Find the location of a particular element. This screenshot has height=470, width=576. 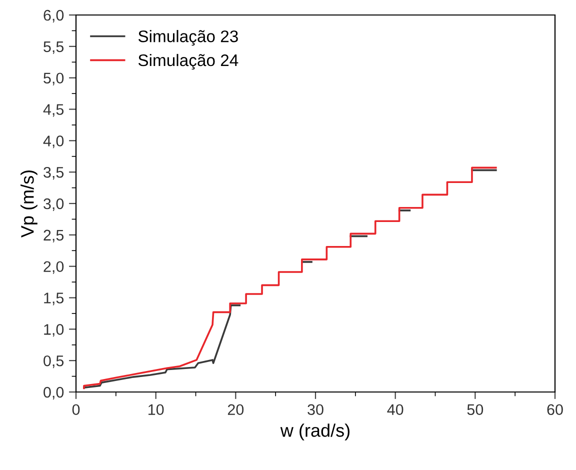

y-tick-label: 3,0 is located at coordinates (54, 204).